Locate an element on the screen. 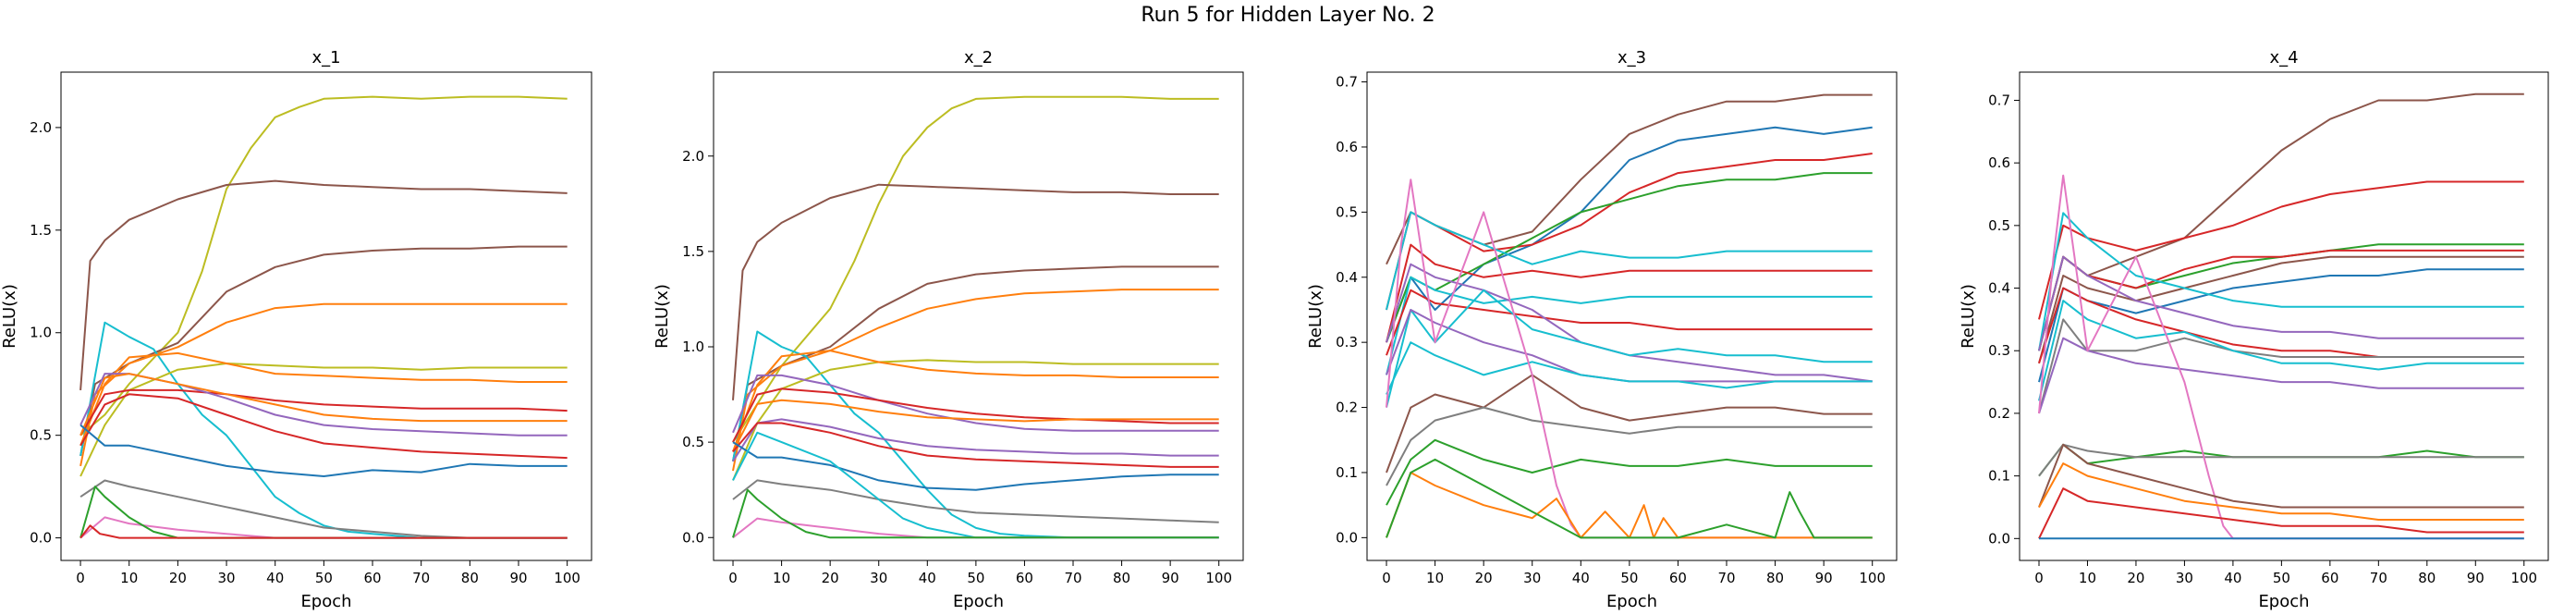 The image size is (2576, 615). y-tick-label: 0.3 is located at coordinates (1347, 342).